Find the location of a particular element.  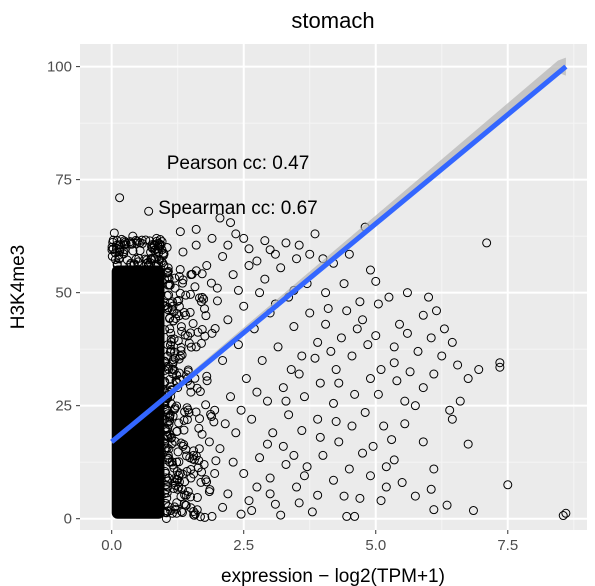

x-axis: 0.0 2.5 5.0 7.5 is located at coordinates (309, 542).